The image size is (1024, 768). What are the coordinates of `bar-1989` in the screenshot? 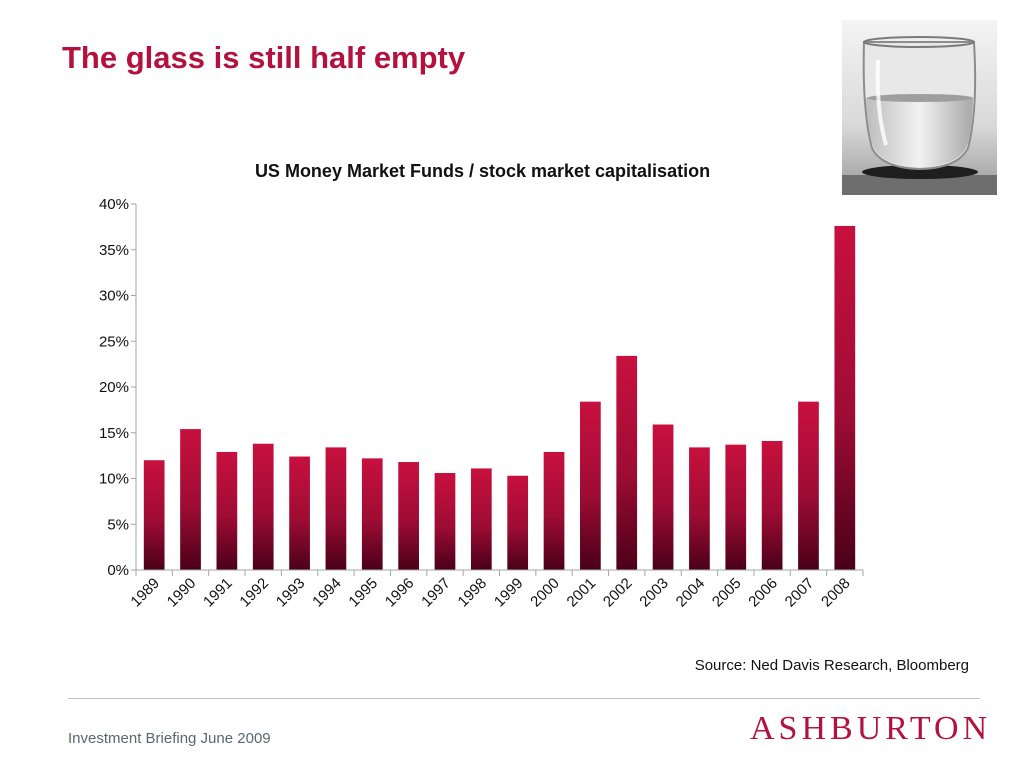 It's located at (154, 515).